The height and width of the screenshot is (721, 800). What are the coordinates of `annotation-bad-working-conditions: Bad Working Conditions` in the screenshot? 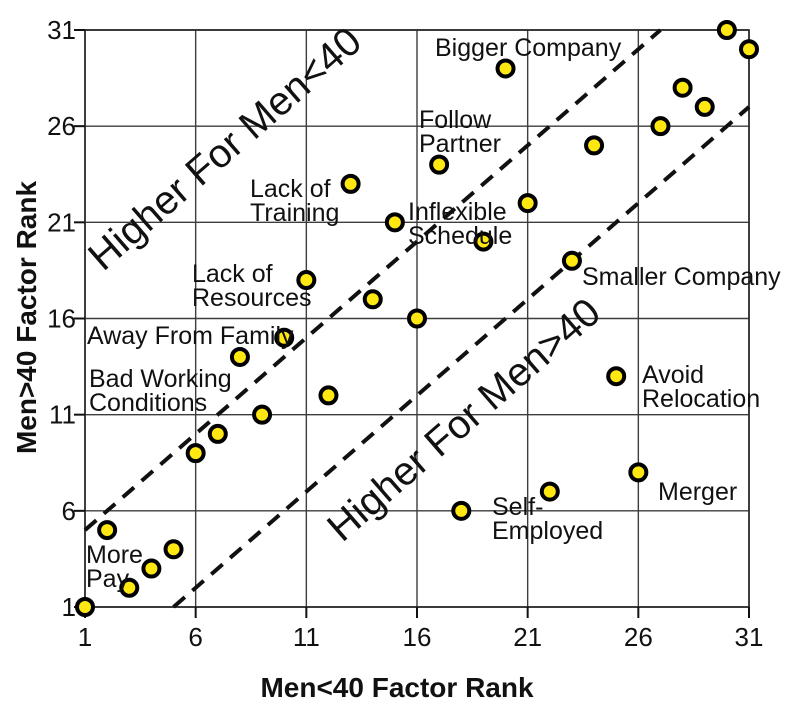 It's located at (160, 391).